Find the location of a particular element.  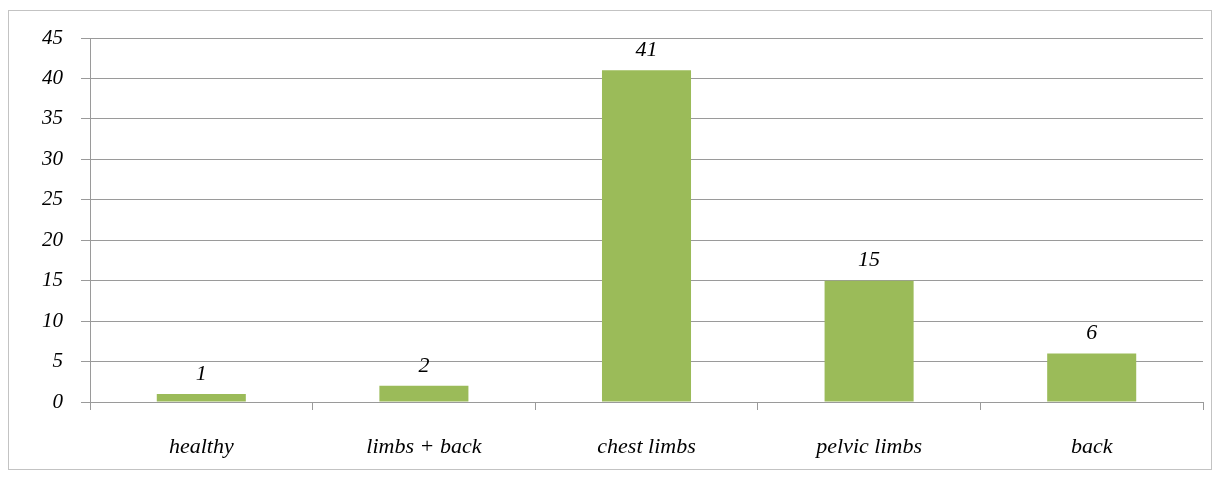

y-tick-label: 10 is located at coordinates (53, 319).